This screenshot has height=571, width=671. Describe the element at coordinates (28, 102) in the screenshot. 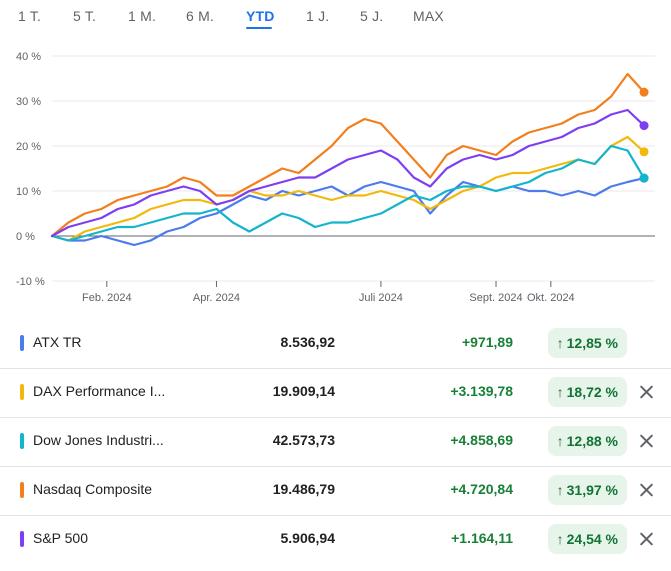

I see `y-tick-label: 30 %` at that location.